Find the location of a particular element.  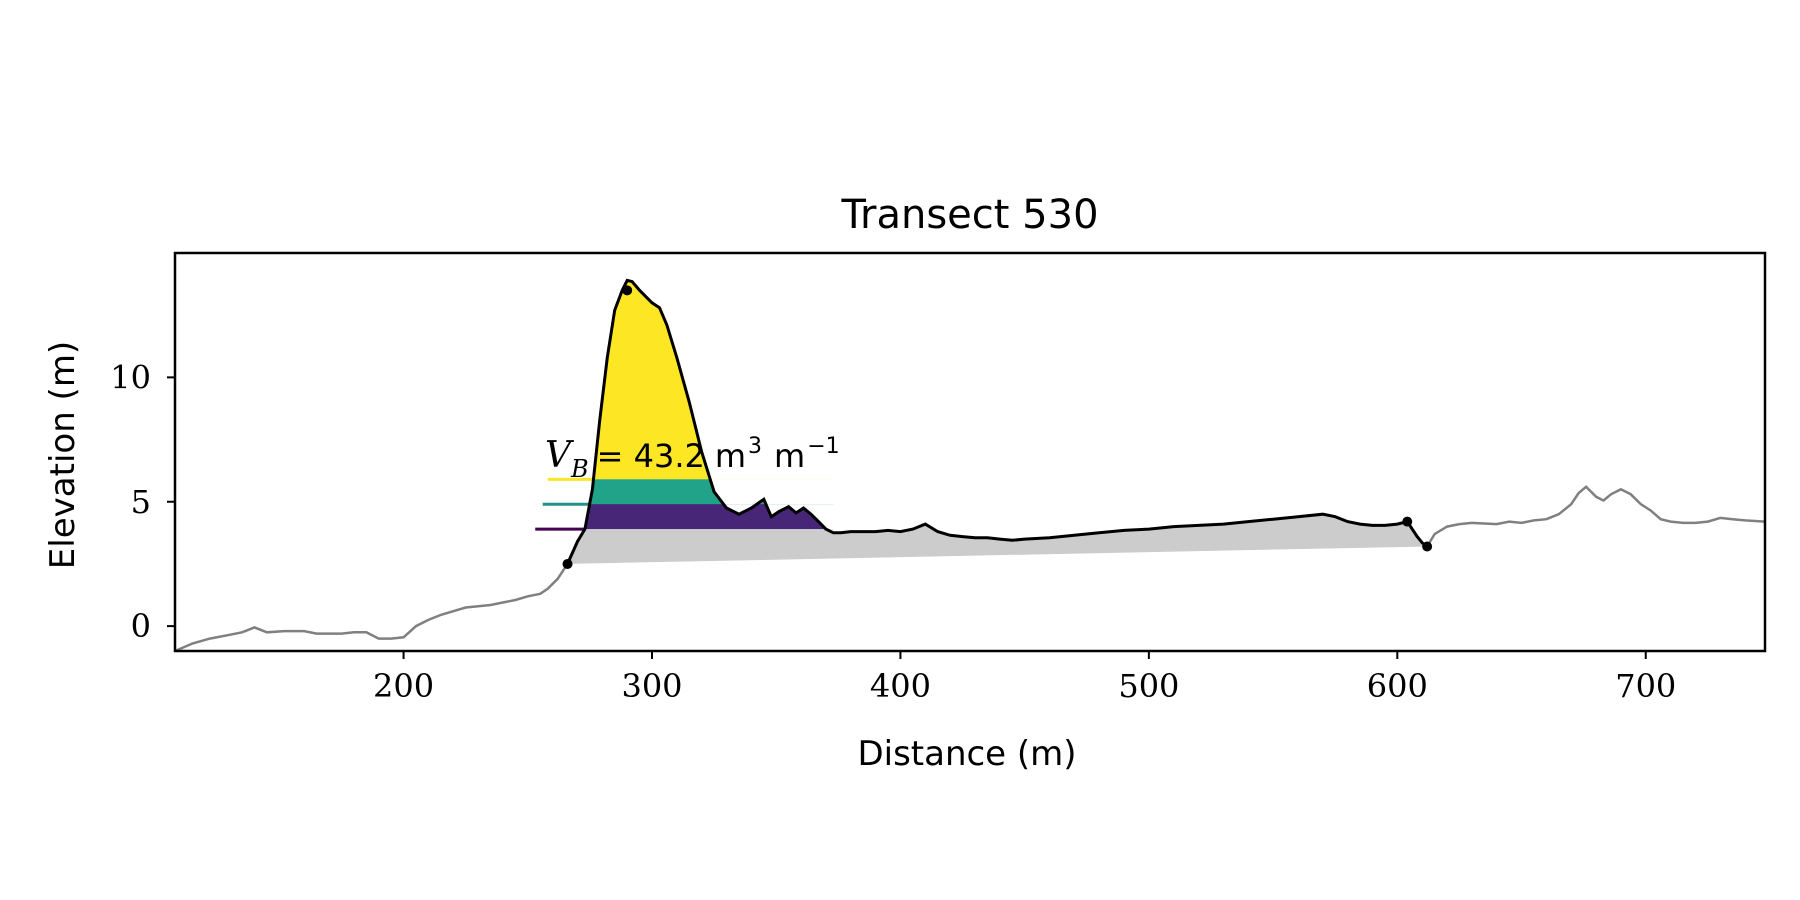

x-tick-label-700: 700 is located at coordinates (1645, 686).